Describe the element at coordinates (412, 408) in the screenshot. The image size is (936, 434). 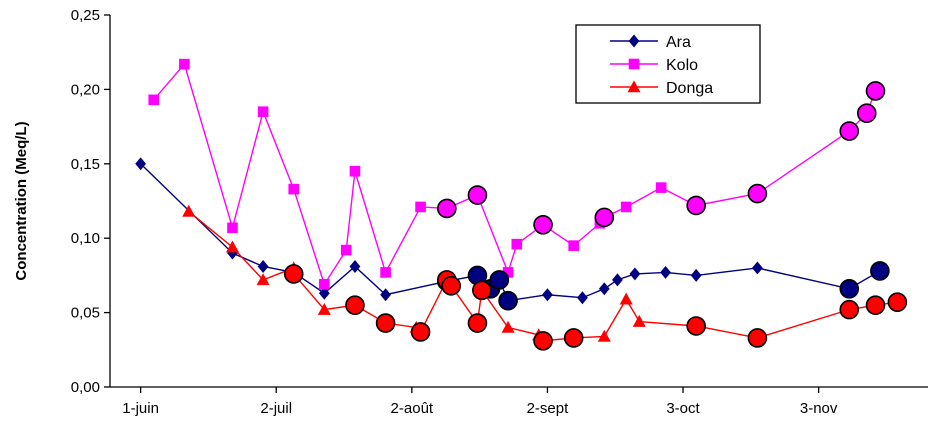
I see `x-tick-label: 2-août` at that location.